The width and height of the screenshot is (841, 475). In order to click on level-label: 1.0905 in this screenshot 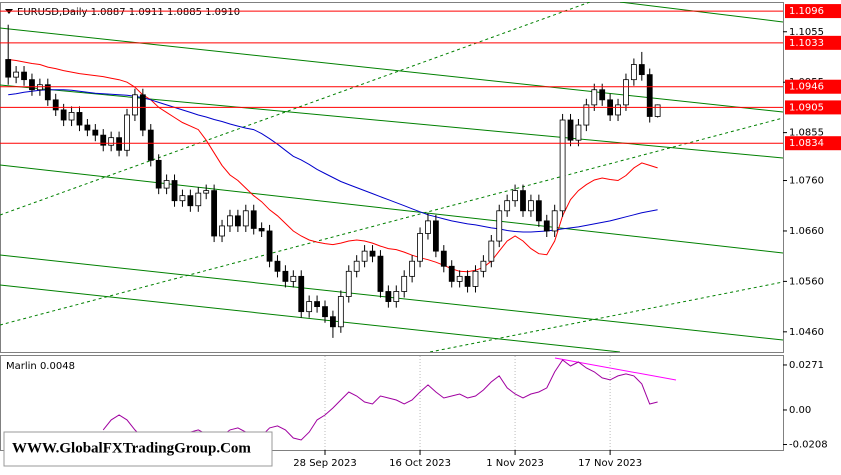, I will do `click(806, 107)`.